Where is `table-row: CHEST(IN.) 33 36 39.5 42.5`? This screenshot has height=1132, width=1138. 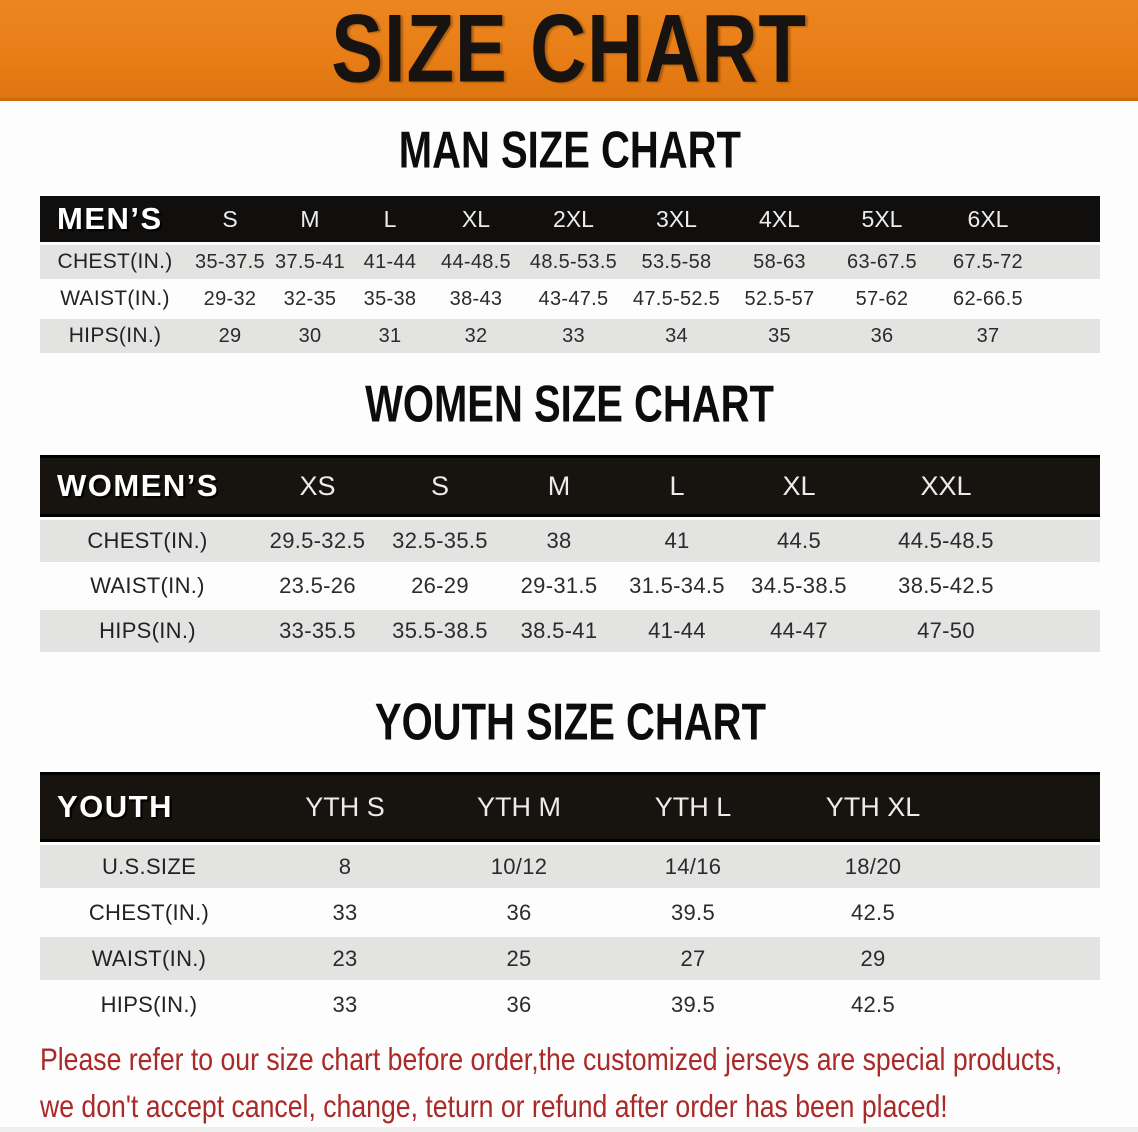 table-row: CHEST(IN.) 33 36 39.5 42.5 is located at coordinates (570, 912).